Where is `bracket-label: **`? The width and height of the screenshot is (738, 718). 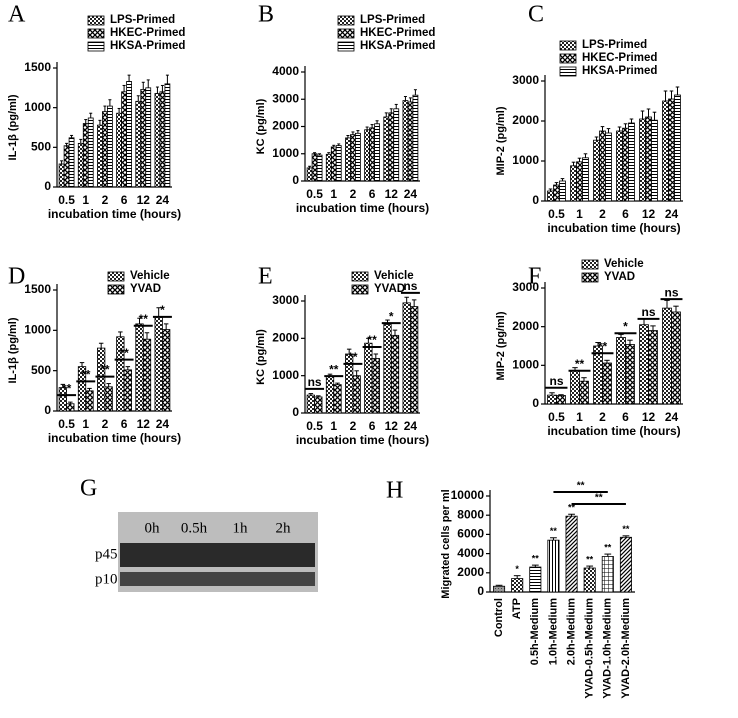
bracket-label: ** is located at coordinates (599, 498).